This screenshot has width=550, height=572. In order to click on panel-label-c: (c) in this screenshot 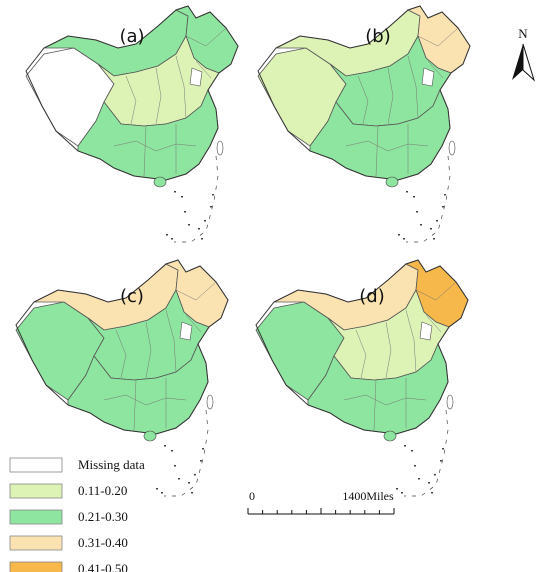, I will do `click(132, 296)`.